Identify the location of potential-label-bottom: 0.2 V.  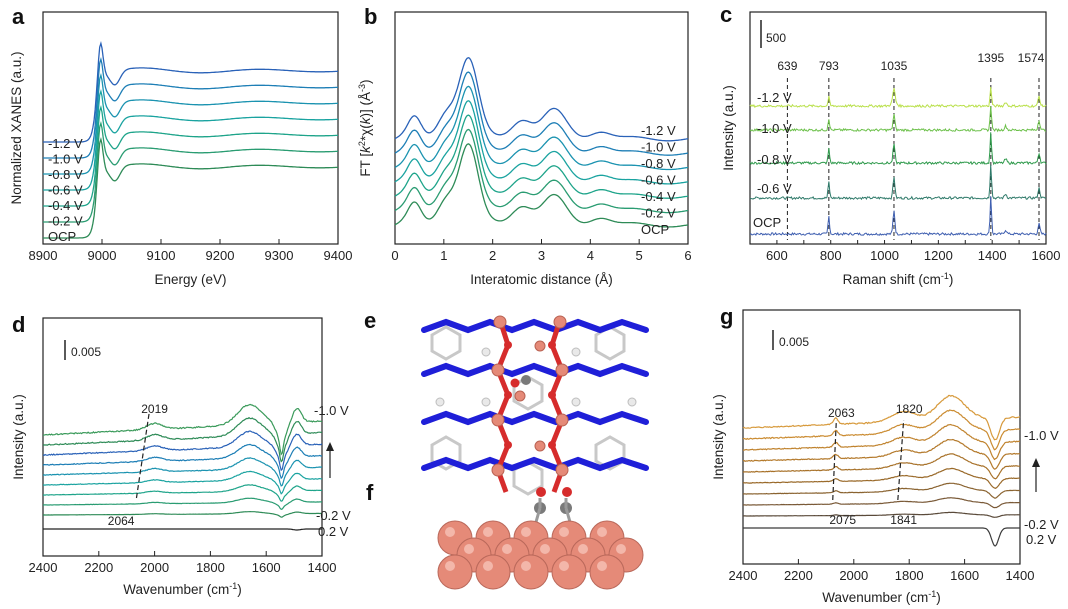
(333, 531).